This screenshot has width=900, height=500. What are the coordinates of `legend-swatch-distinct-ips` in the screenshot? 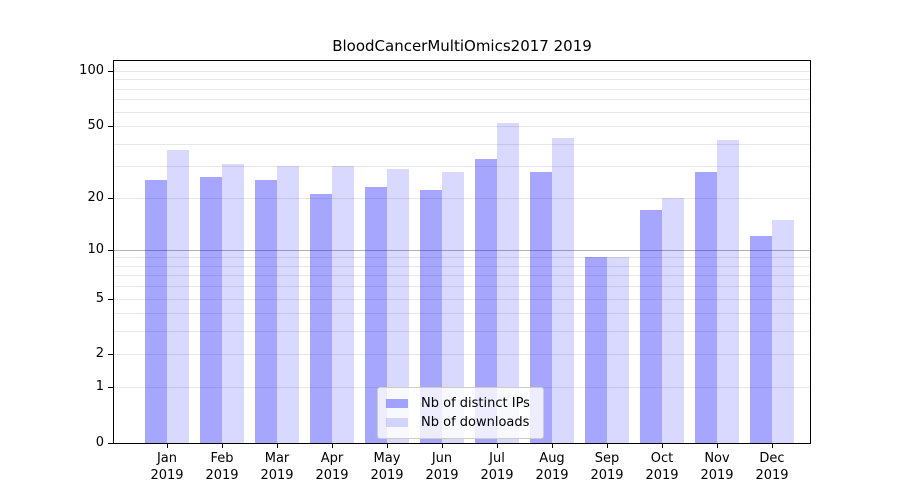 It's located at (397, 403).